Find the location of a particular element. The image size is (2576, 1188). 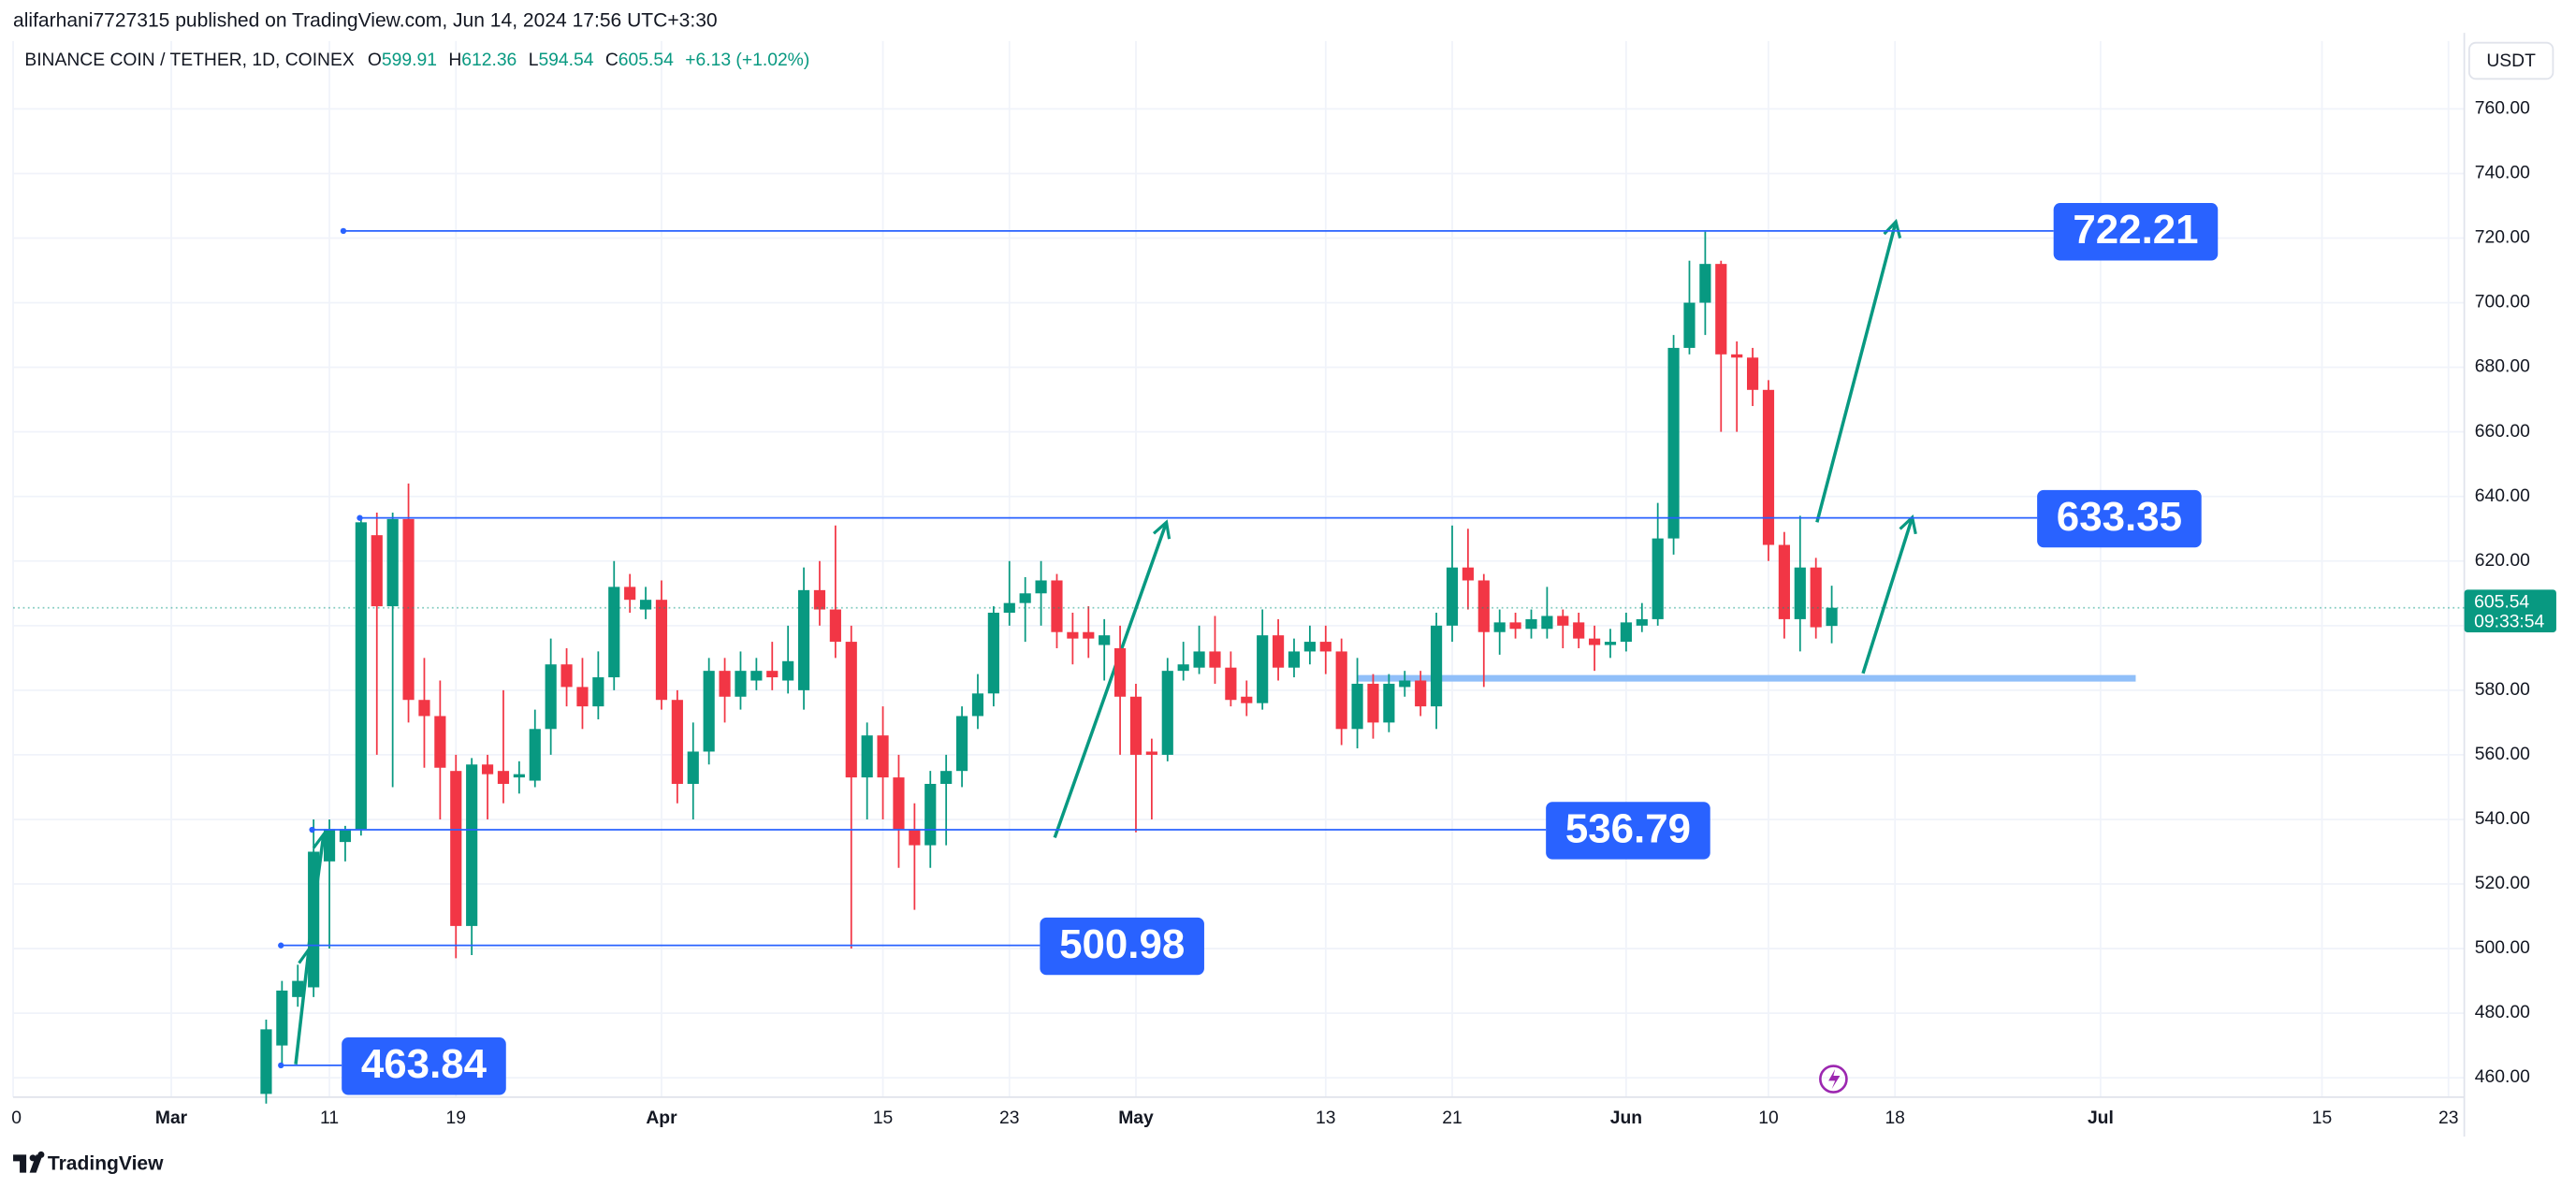

x-tick-label: Mar is located at coordinates (171, 1118).